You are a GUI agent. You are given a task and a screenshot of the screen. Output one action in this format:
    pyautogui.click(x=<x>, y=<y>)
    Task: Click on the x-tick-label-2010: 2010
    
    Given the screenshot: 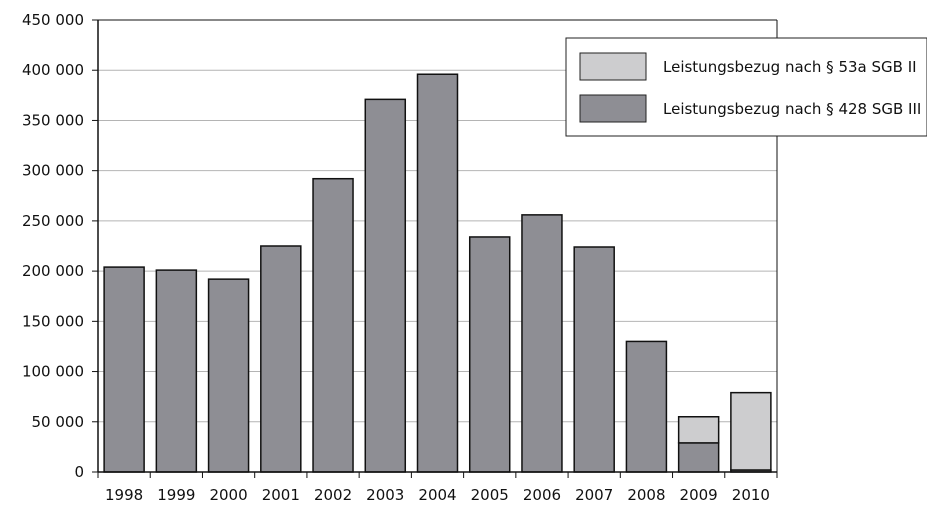 What is the action you would take?
    pyautogui.click(x=751, y=495)
    